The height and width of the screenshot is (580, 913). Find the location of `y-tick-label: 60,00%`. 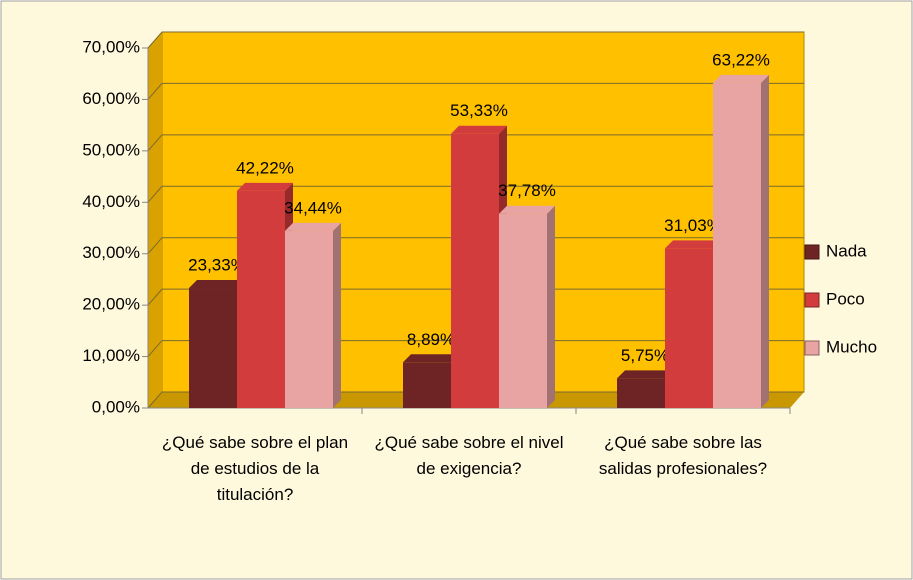

y-tick-label: 60,00% is located at coordinates (111, 98).